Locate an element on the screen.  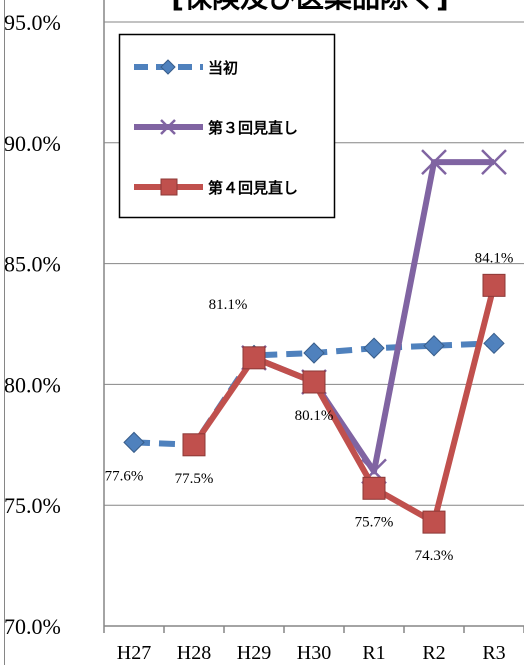
y-tick-label: 70.0% is located at coordinates (32, 626).